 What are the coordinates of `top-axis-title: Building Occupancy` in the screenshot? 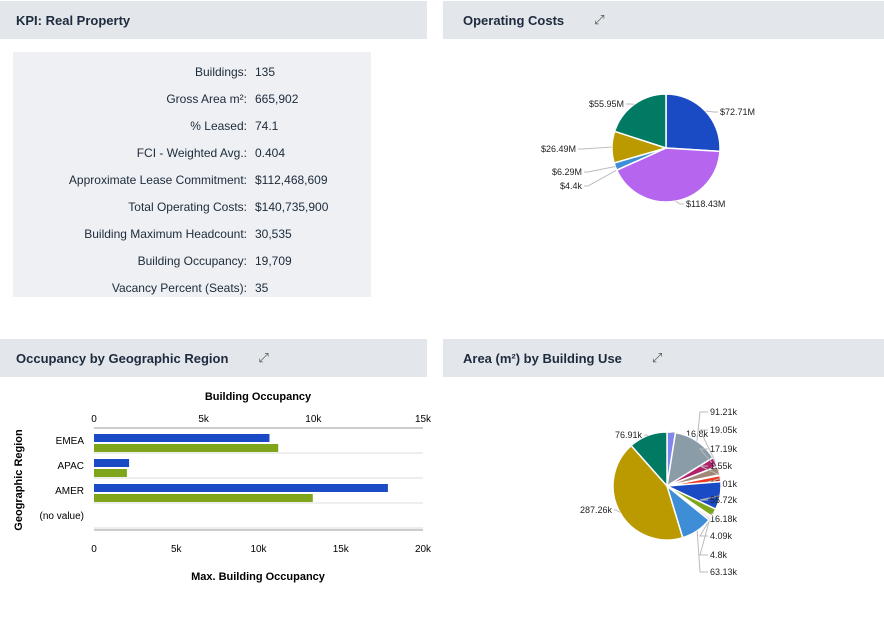 It's located at (258, 397).